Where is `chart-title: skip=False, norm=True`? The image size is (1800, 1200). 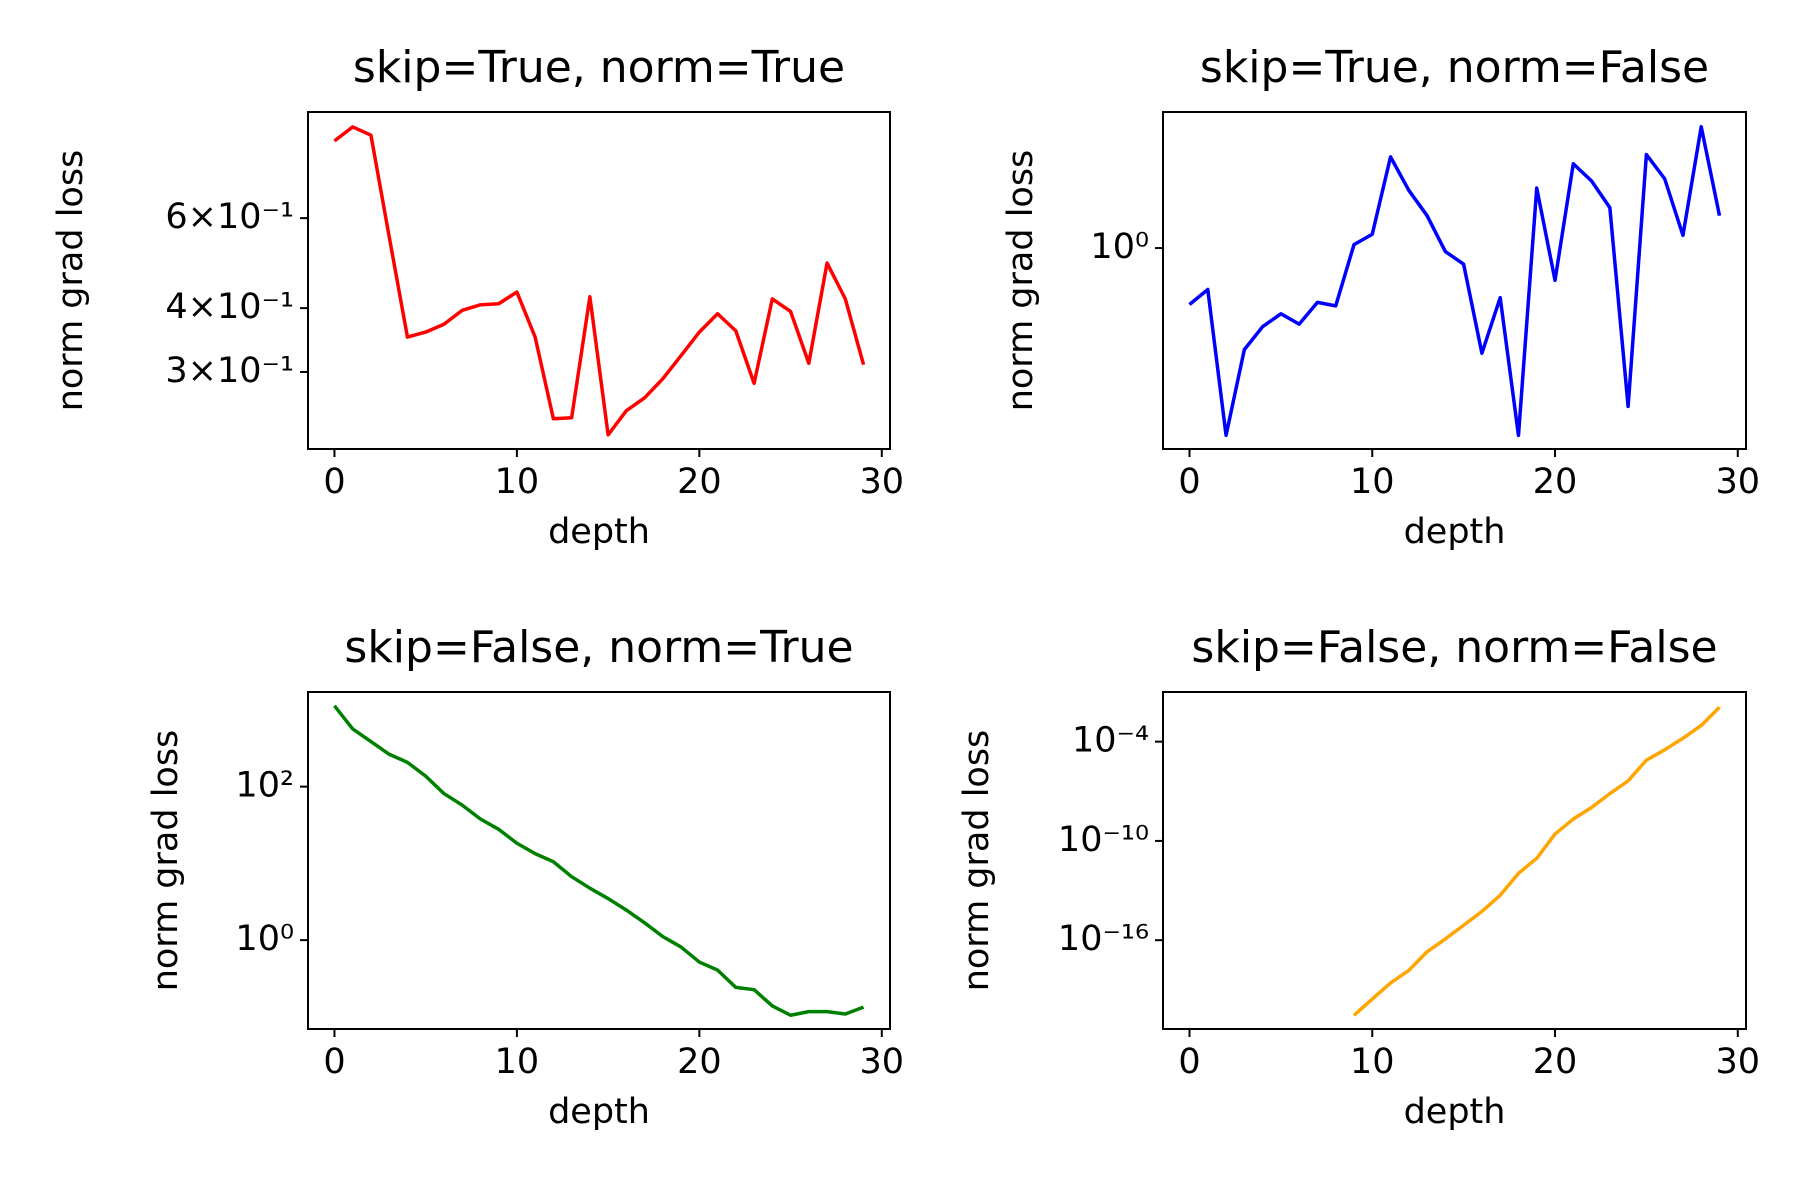 chart-title: skip=False, norm=True is located at coordinates (598, 647).